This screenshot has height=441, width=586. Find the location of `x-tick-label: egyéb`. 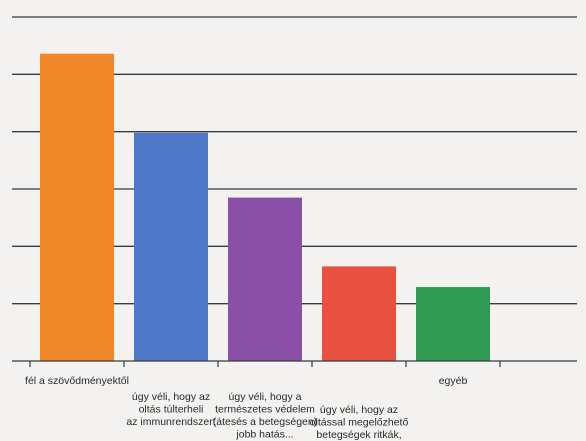

x-tick-label: egyéb is located at coordinates (453, 381).